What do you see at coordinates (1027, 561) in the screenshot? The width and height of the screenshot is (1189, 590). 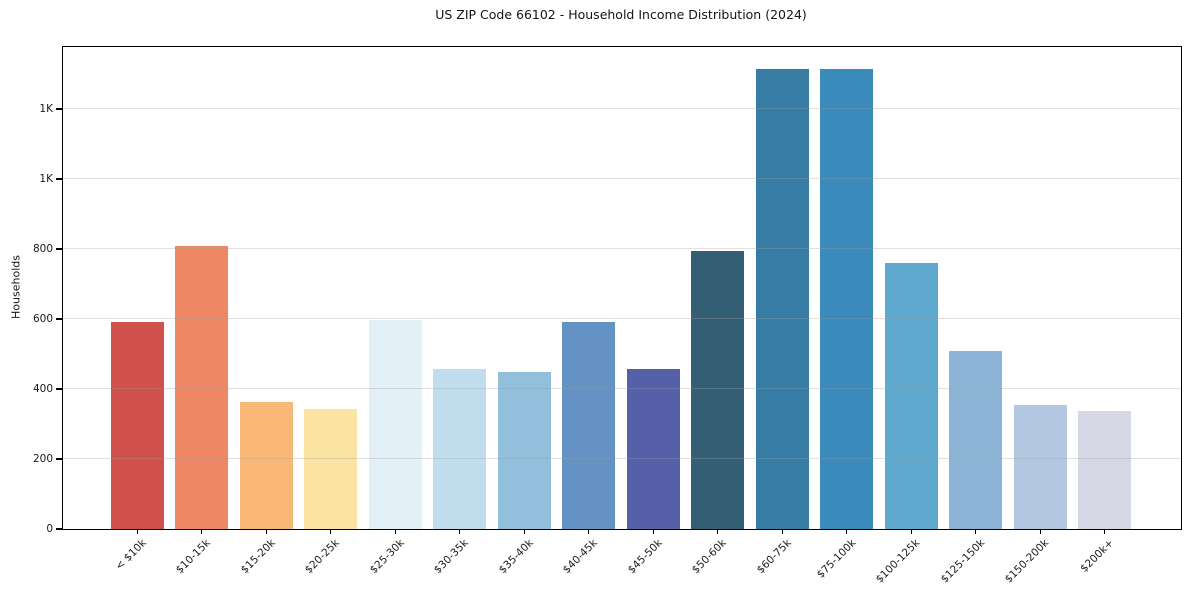 I see `x-tick-label: $150-200k` at bounding box center [1027, 561].